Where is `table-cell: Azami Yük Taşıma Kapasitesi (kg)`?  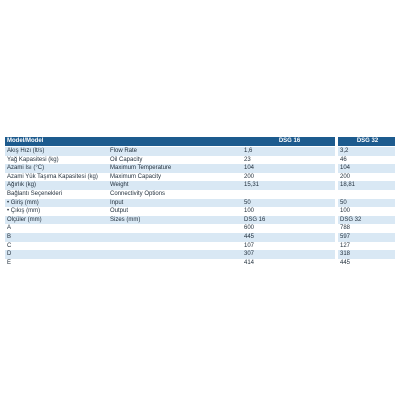 table-cell: Azami Yük Taşıma Kapasitesi (kg) is located at coordinates (52, 176).